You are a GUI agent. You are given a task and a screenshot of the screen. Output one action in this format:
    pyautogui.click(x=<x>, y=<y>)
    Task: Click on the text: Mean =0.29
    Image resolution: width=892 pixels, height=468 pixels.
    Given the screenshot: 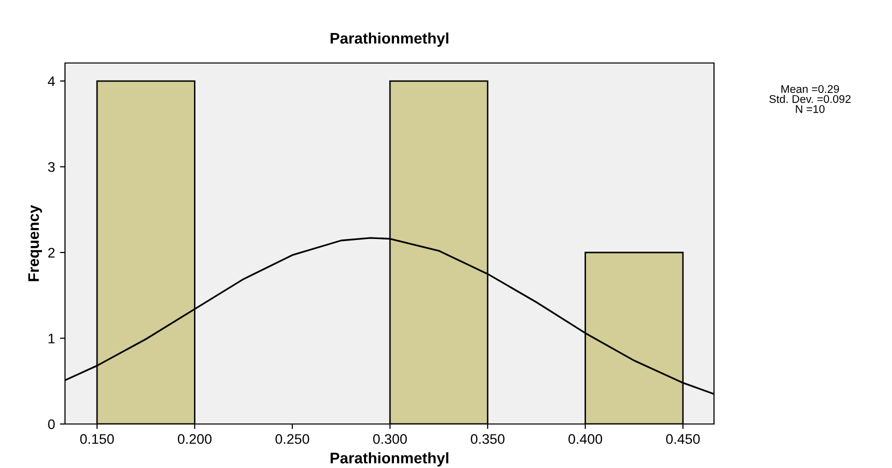 What is the action you would take?
    pyautogui.click(x=810, y=89)
    